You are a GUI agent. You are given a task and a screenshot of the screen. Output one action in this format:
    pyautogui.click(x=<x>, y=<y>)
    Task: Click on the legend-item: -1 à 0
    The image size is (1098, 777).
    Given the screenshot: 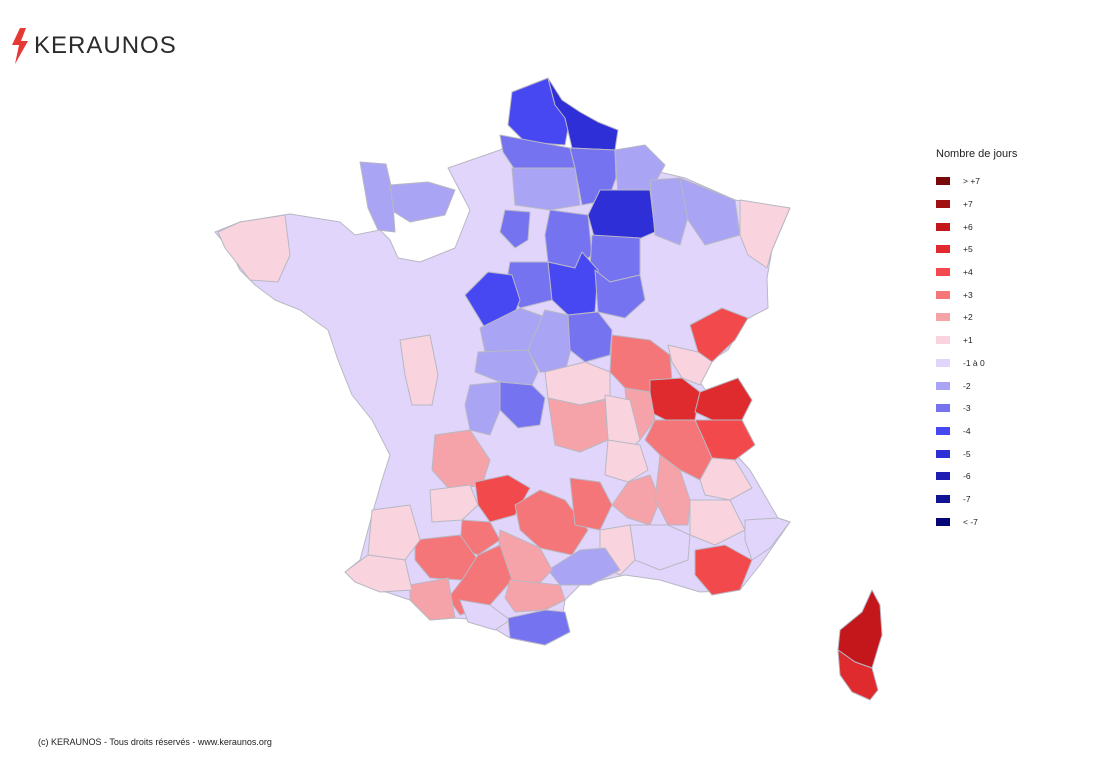 What is the action you would take?
    pyautogui.click(x=976, y=363)
    